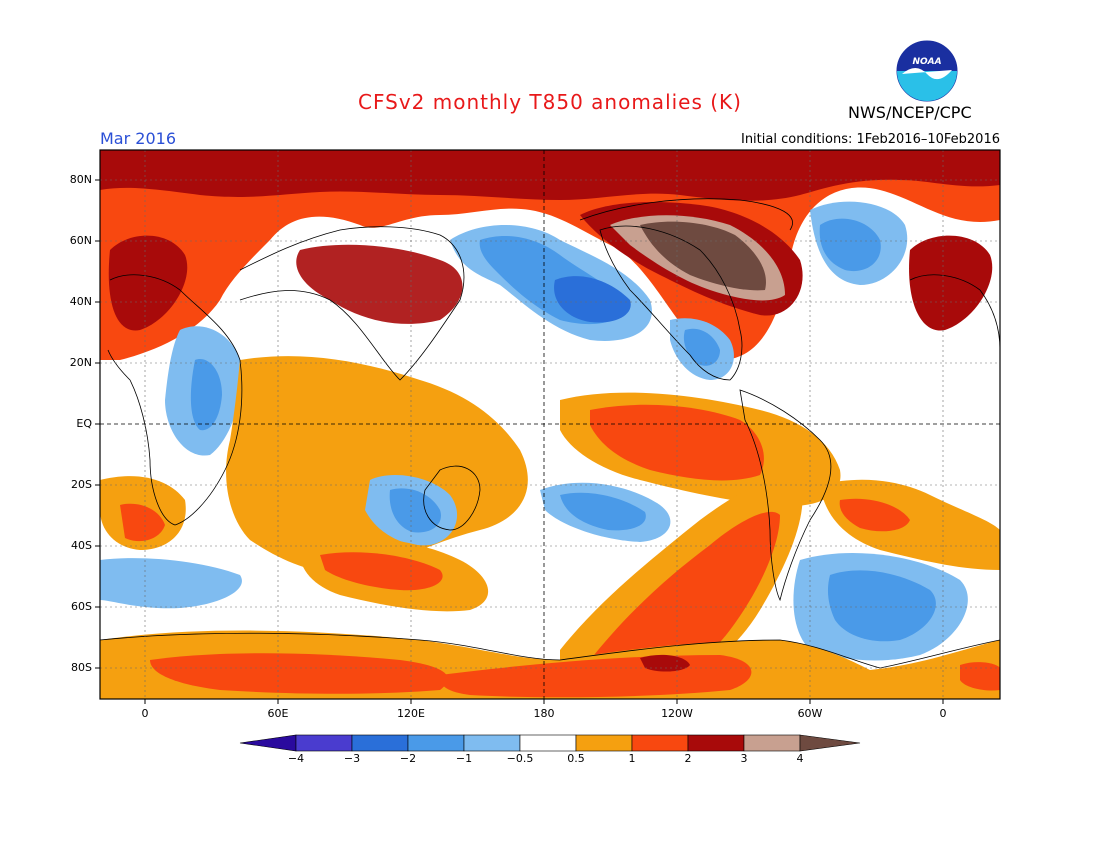 The image size is (1100, 850). Describe the element at coordinates (544, 713) in the screenshot. I see `lon-label-180: 180` at that location.